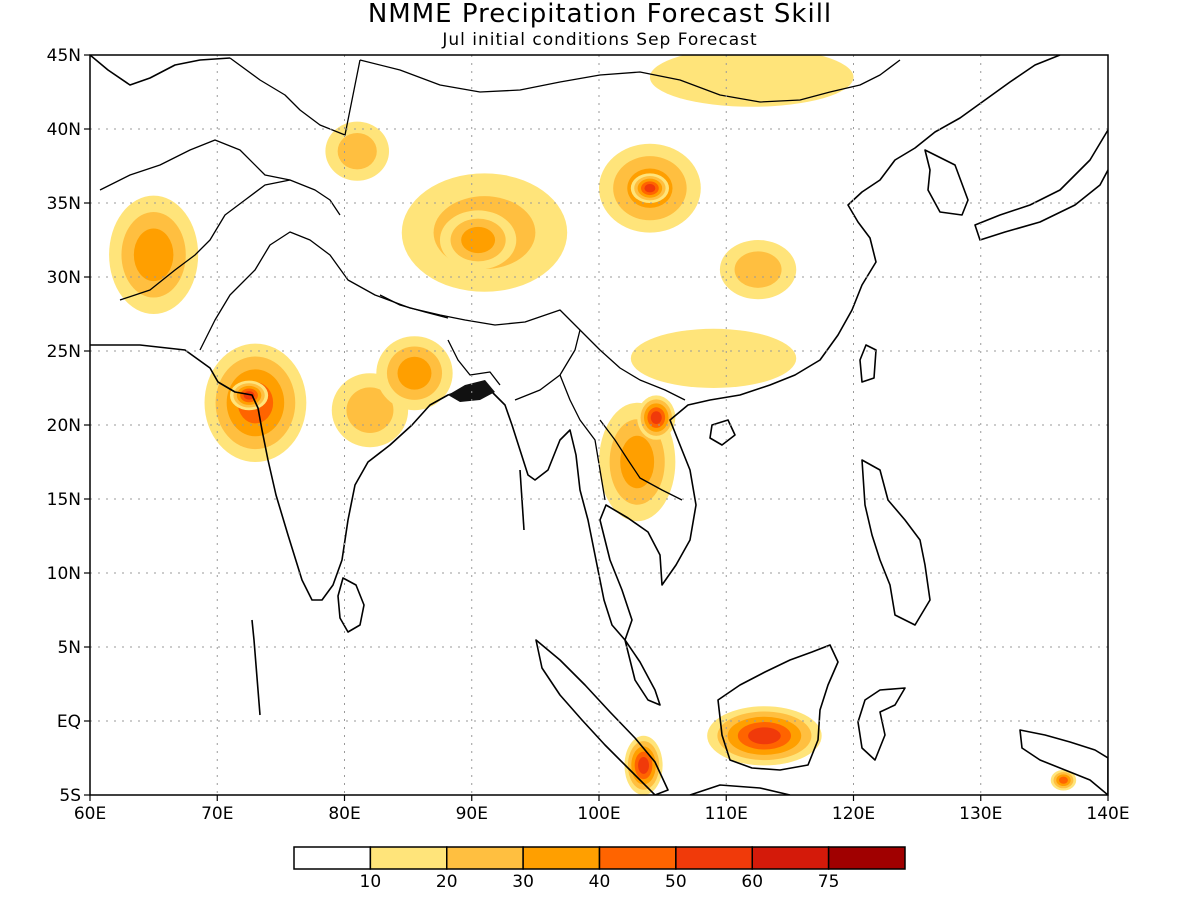 The width and height of the screenshot is (1200, 900). What do you see at coordinates (64, 574) in the screenshot?
I see `lat-tick-label: 10N` at bounding box center [64, 574].